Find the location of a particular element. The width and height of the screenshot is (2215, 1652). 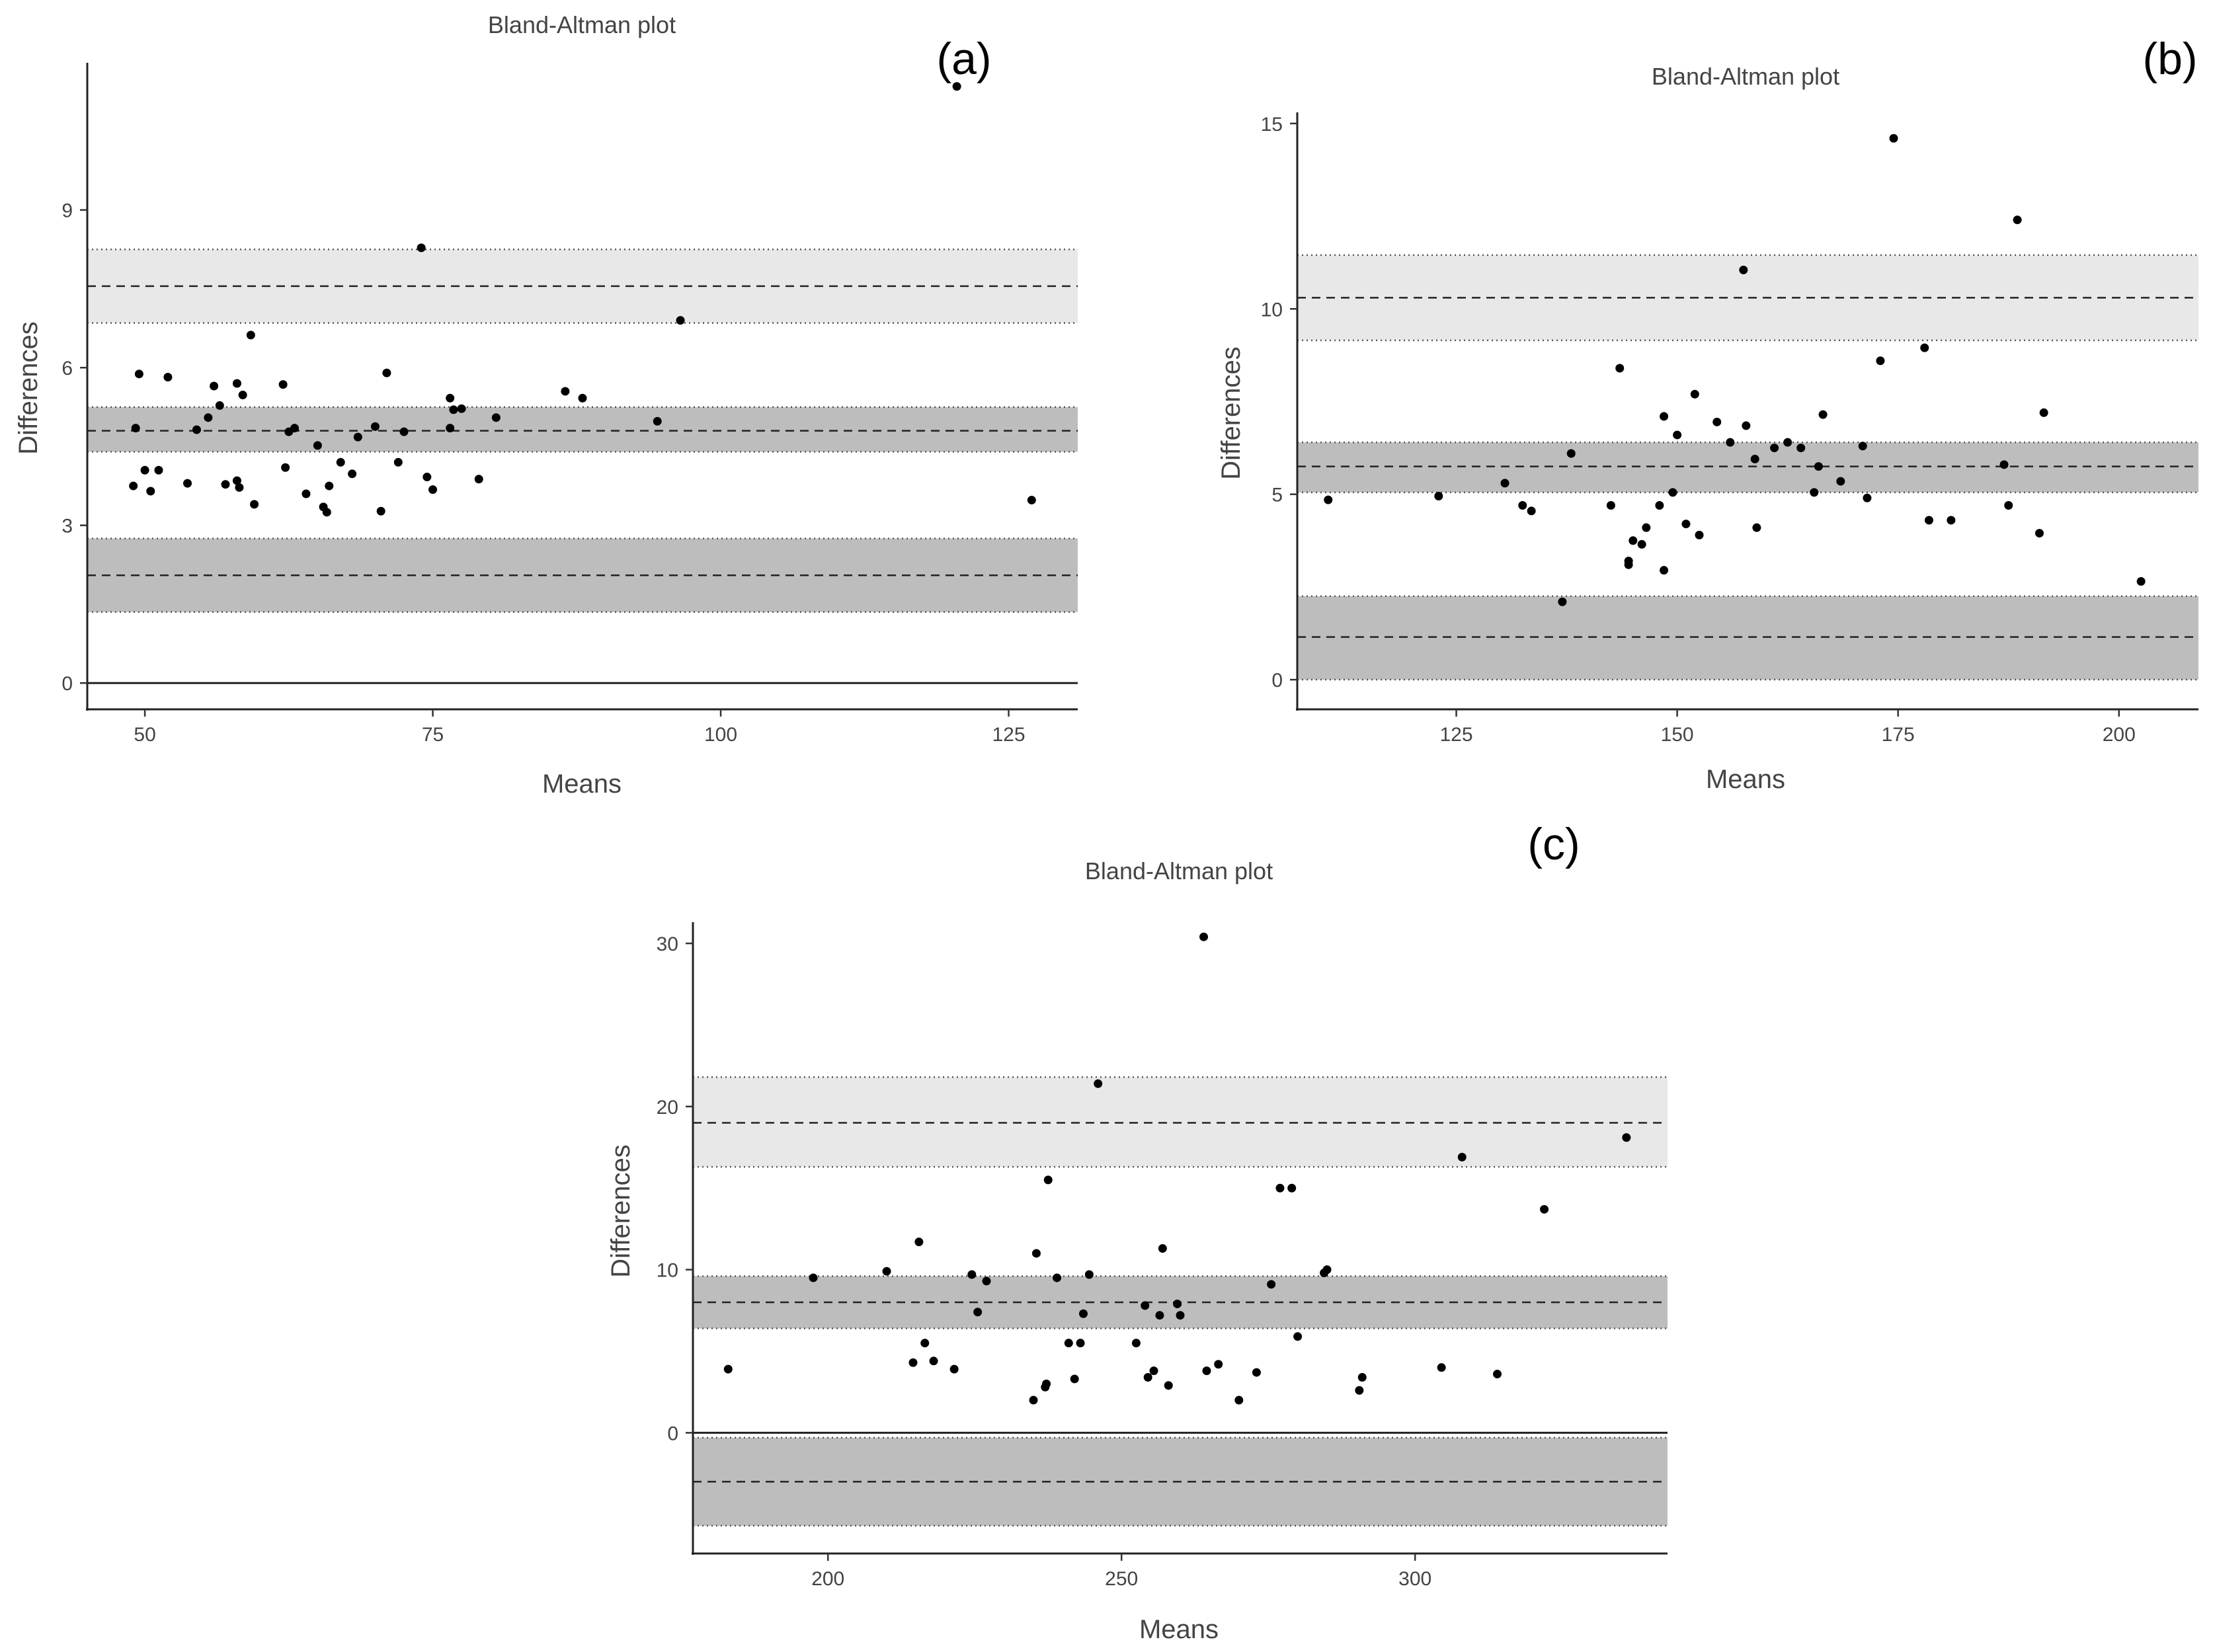

panel-c-title: Bland-Altman plot is located at coordinates (1179, 871).